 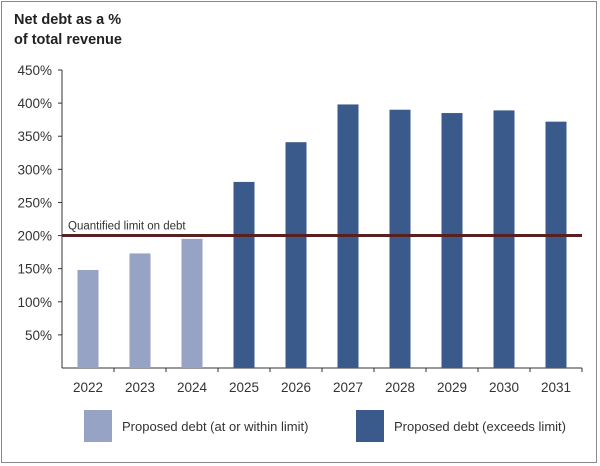 What do you see at coordinates (34, 70) in the screenshot?
I see `y-tick-label: 450%` at bounding box center [34, 70].